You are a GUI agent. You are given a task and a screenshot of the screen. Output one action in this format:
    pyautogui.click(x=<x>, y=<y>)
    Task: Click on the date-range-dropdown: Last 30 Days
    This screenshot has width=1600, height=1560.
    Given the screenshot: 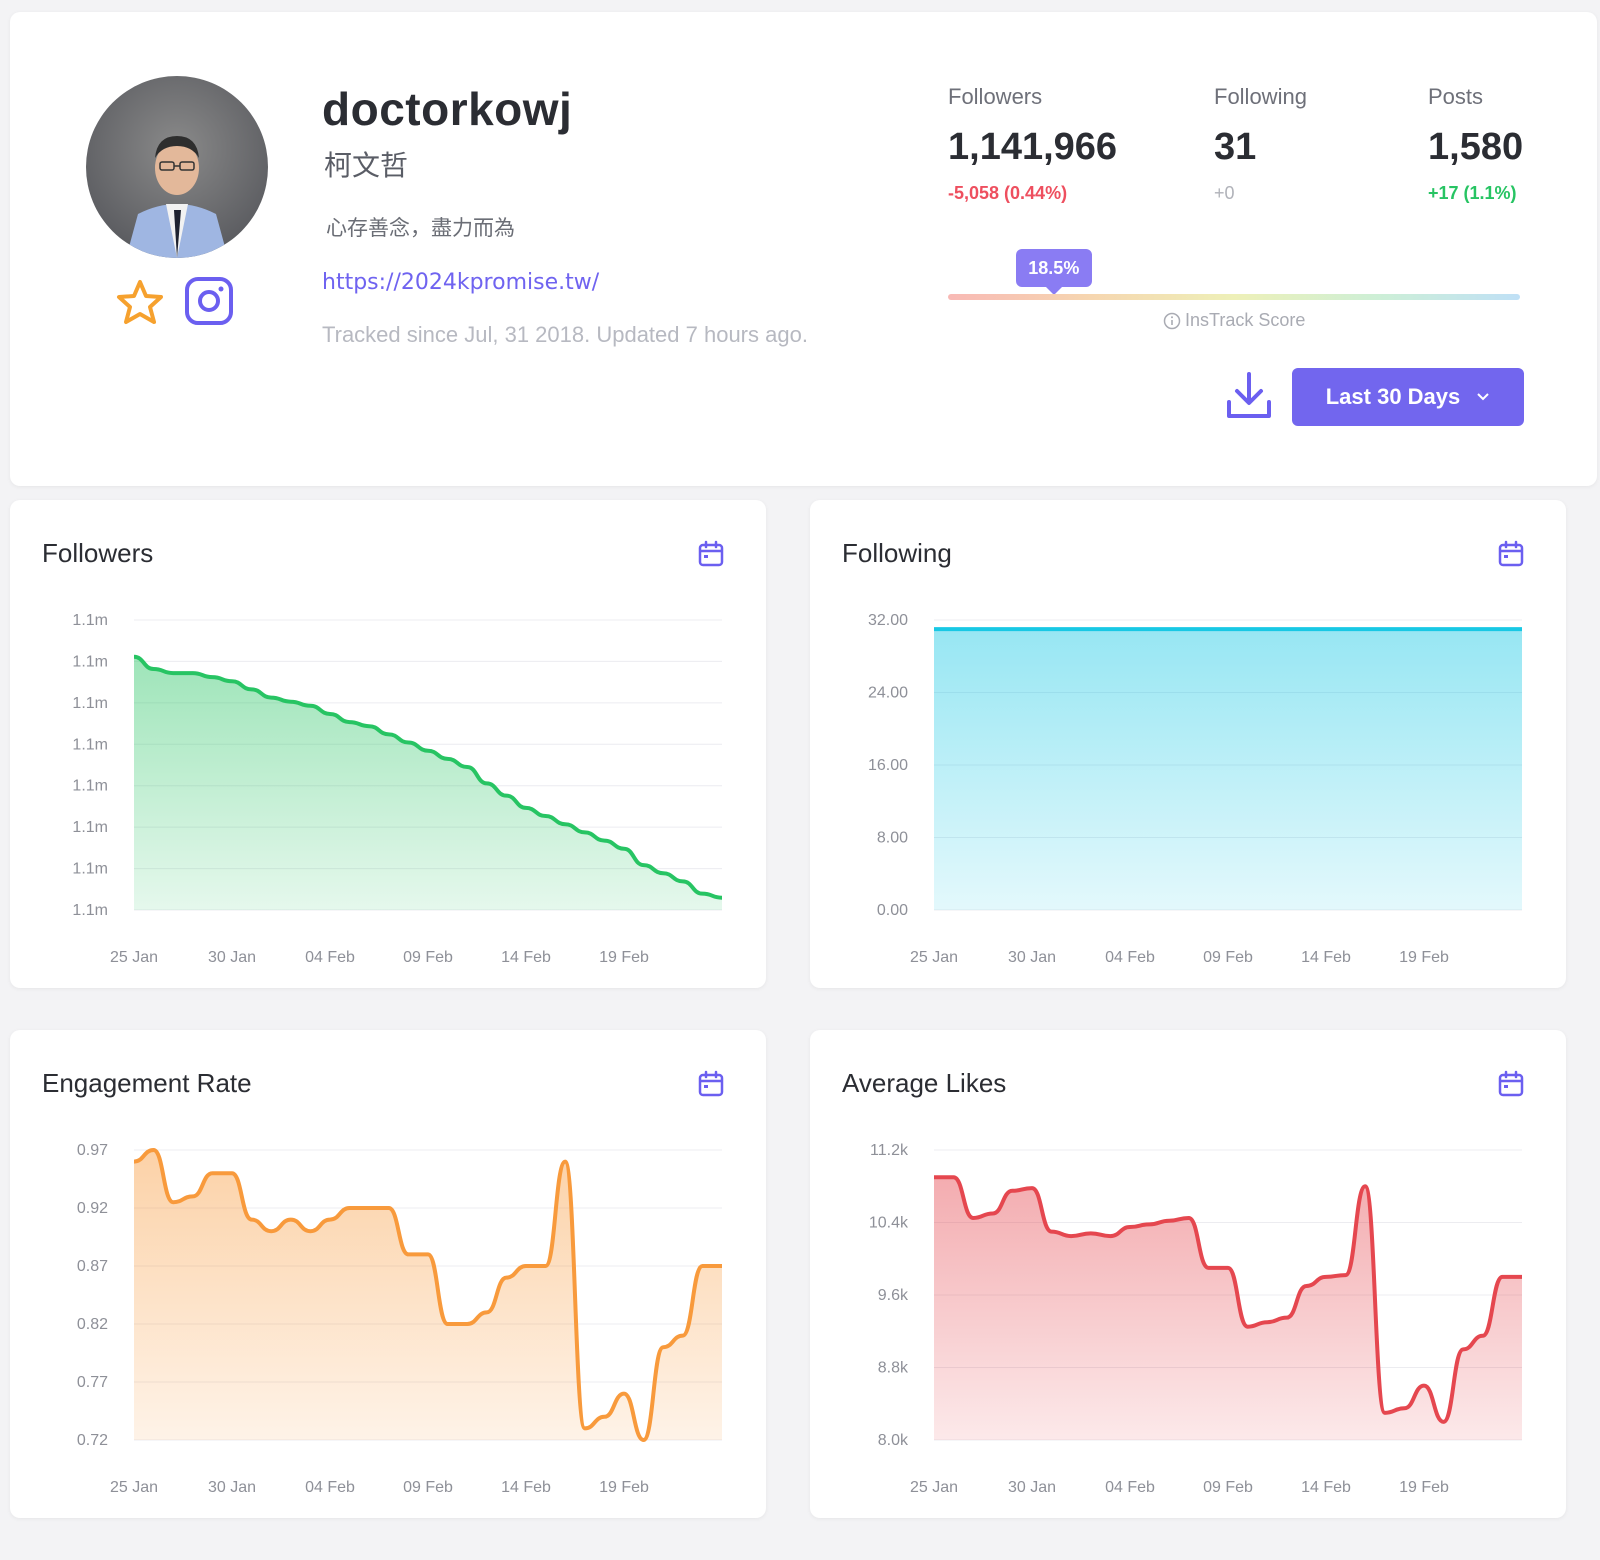 What is the action you would take?
    pyautogui.click(x=1408, y=397)
    